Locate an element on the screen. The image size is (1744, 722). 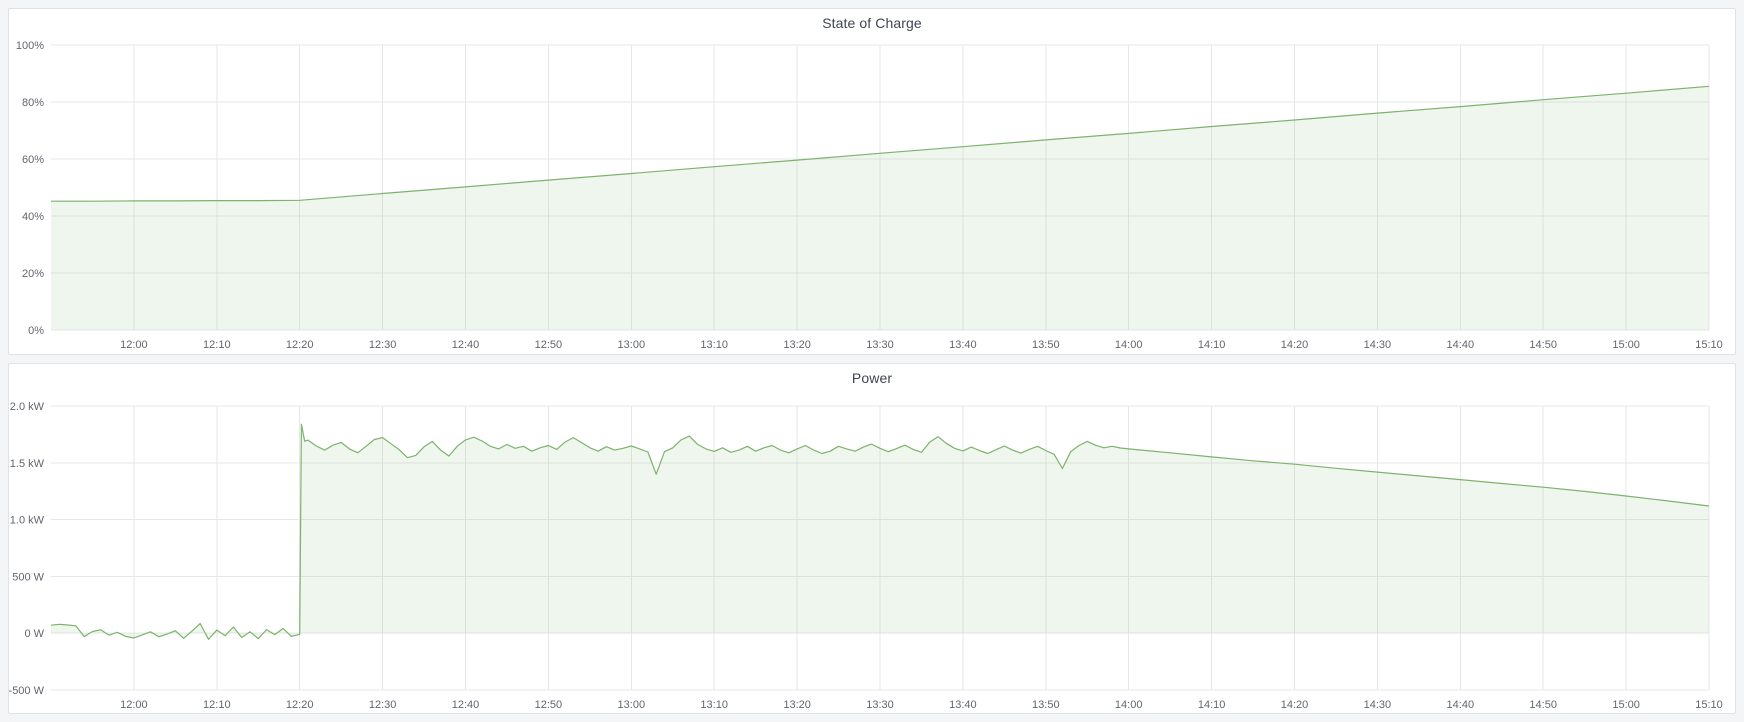
panel-header: Power is located at coordinates (872, 378).